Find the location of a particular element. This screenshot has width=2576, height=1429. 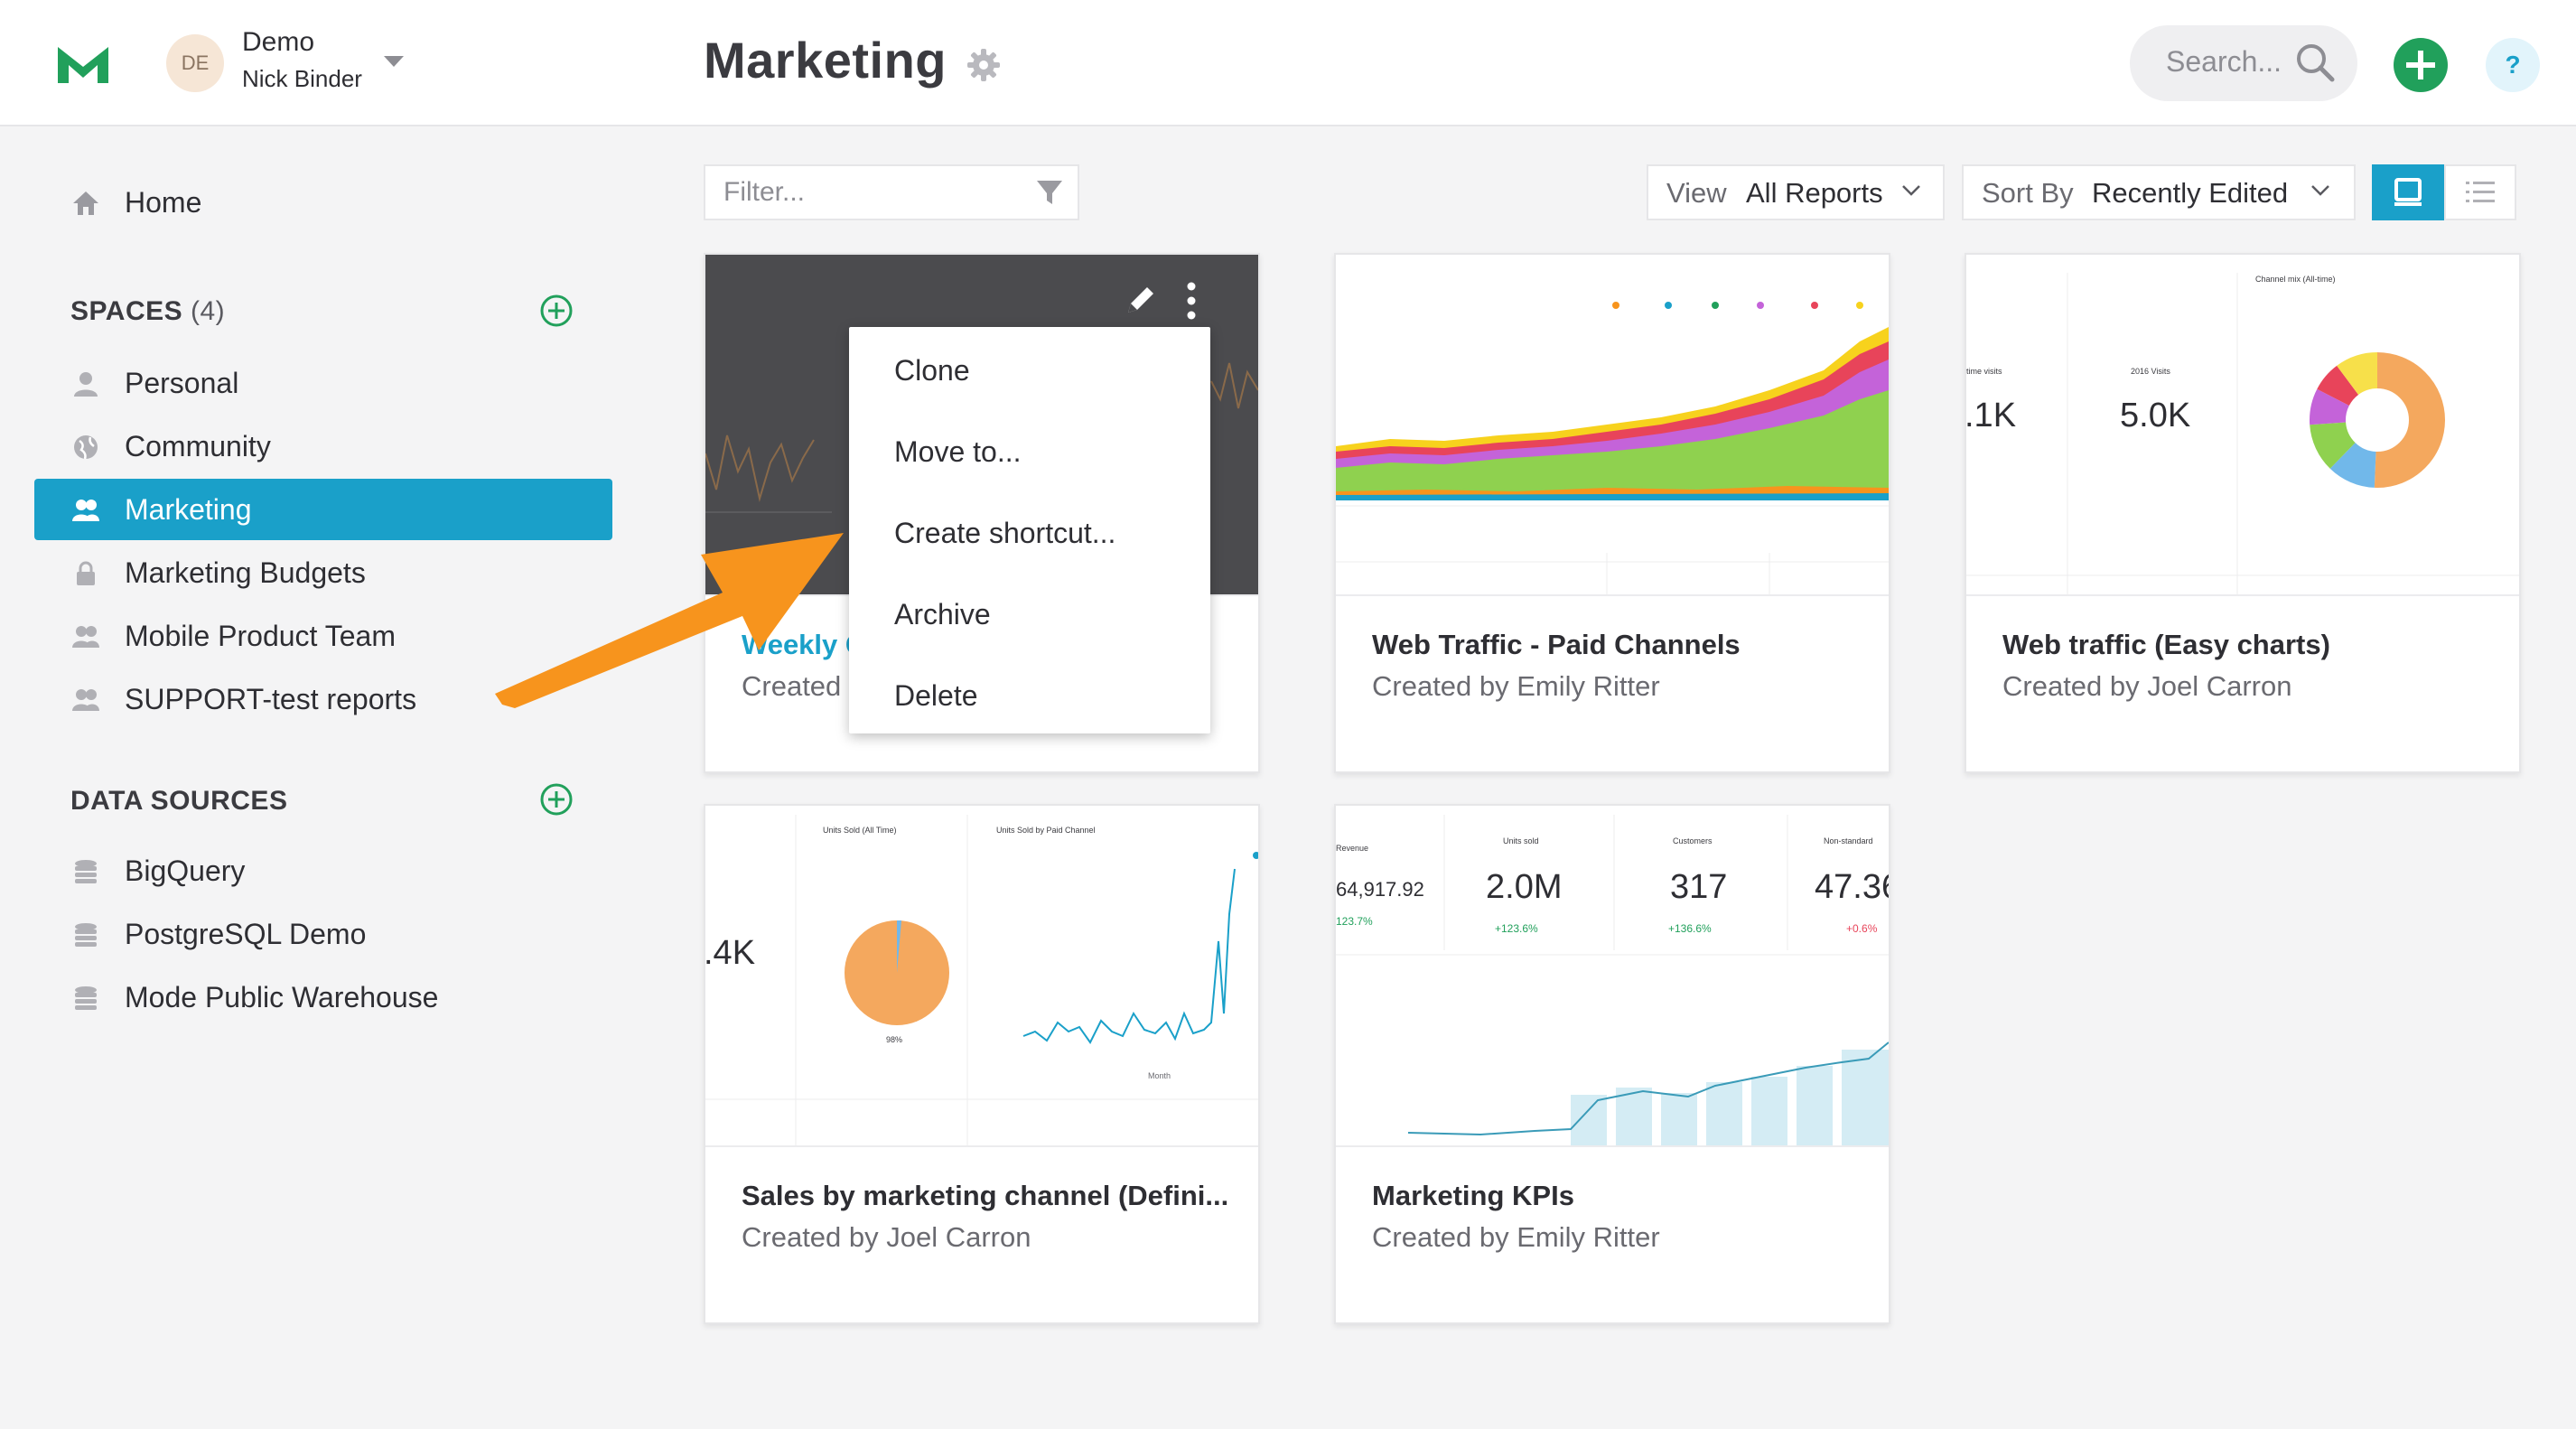

sidebar-item-label: Community is located at coordinates (198, 446).